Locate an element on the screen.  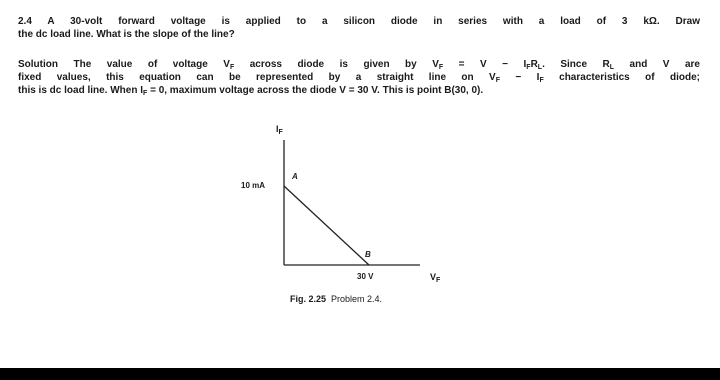
x-point-label: 30 V is located at coordinates (365, 276).